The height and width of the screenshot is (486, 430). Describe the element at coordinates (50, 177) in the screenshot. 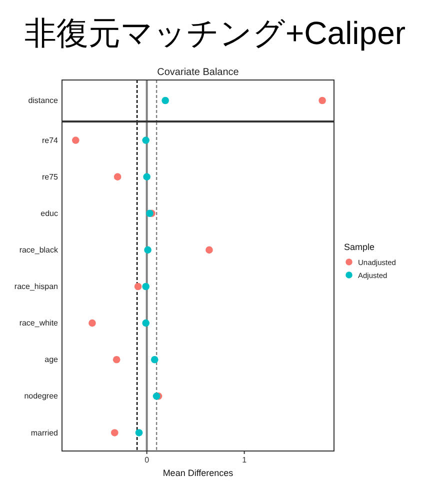

I see `y-tick-label: re75` at that location.